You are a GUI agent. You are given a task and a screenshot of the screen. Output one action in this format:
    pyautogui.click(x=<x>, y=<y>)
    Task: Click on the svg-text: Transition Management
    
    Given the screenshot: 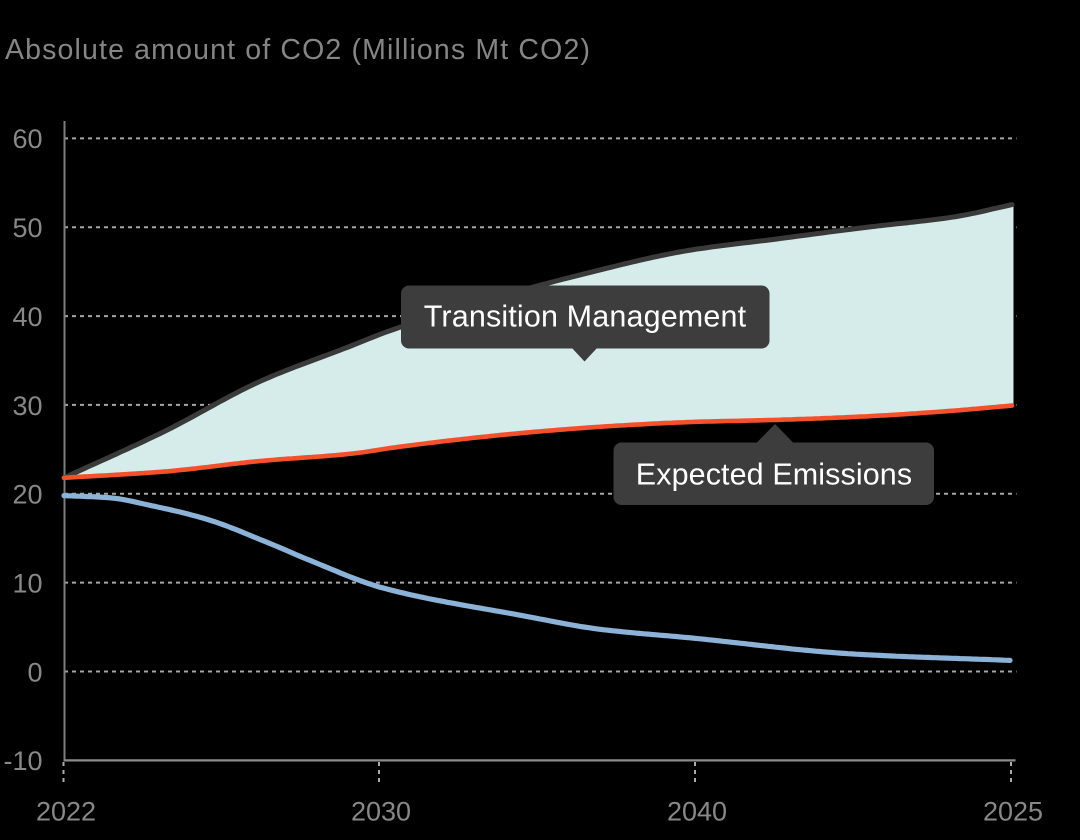 What is the action you would take?
    pyautogui.click(x=585, y=317)
    